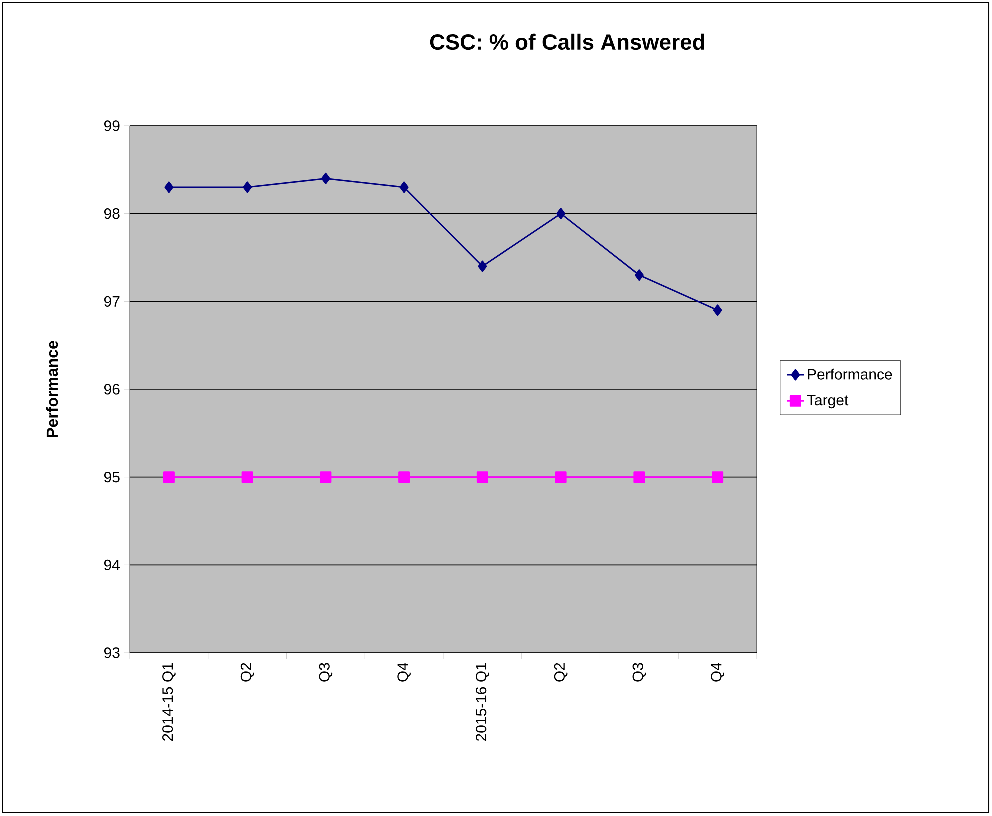 The width and height of the screenshot is (992, 816). What do you see at coordinates (112, 301) in the screenshot?
I see `y-tick-label: 97` at bounding box center [112, 301].